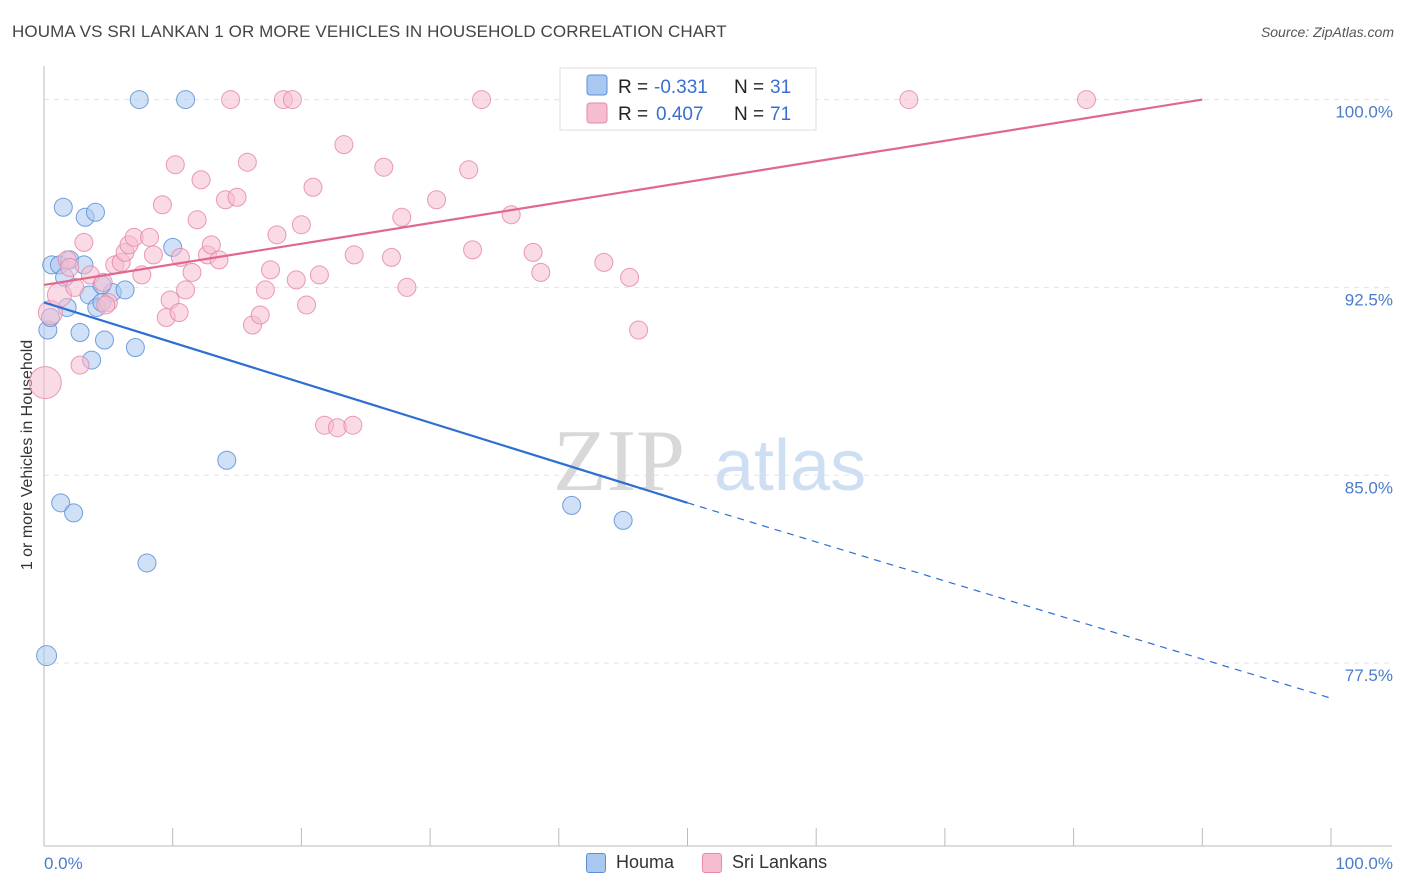  Describe the element at coordinates (749, 87) in the screenshot. I see `legend-n-label-houma: N =` at that location.